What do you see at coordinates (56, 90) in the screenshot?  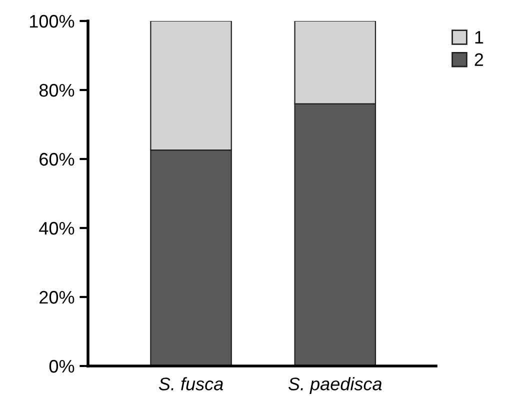 I see `y-tick-label: 80%` at bounding box center [56, 90].